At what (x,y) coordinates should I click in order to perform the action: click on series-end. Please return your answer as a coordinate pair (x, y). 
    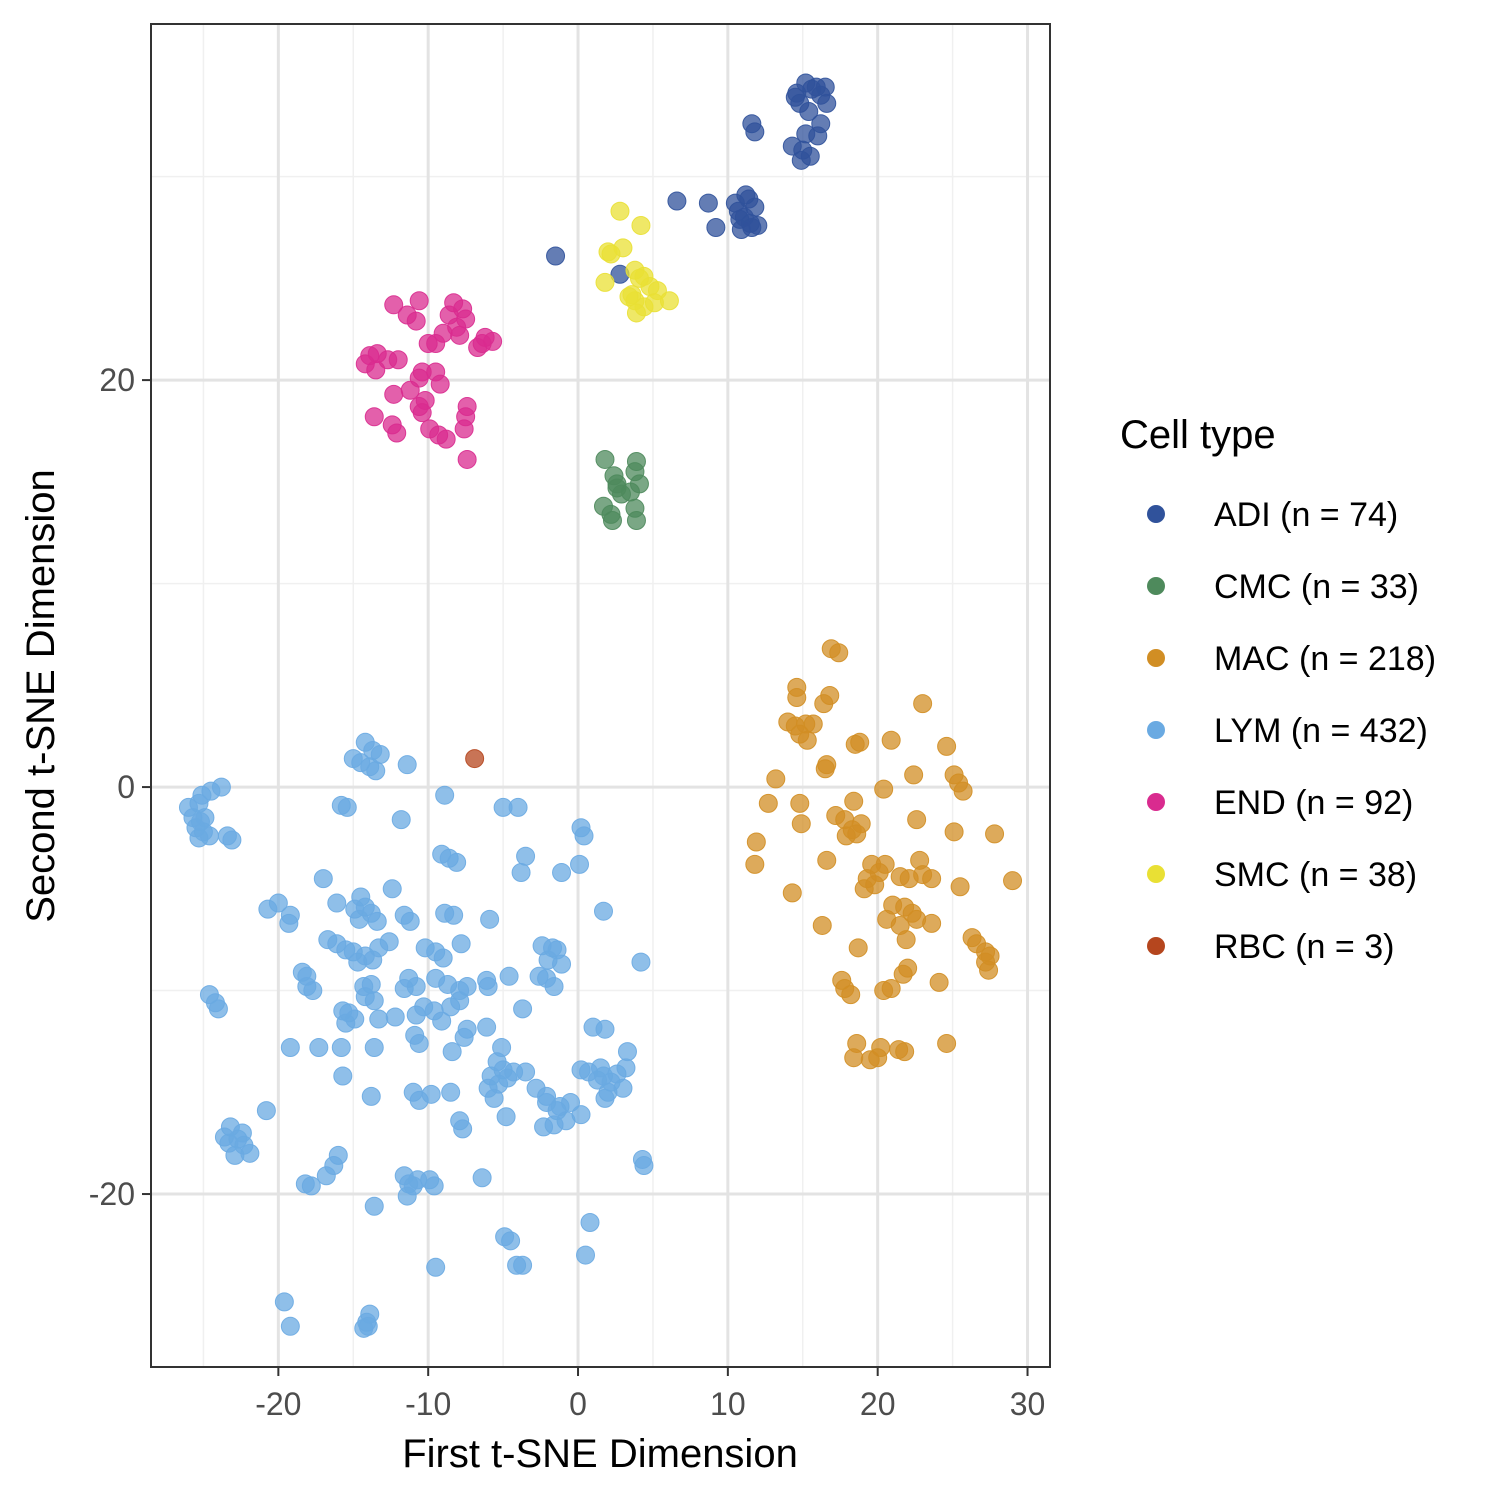
    Looking at the image, I should click on (429, 380).